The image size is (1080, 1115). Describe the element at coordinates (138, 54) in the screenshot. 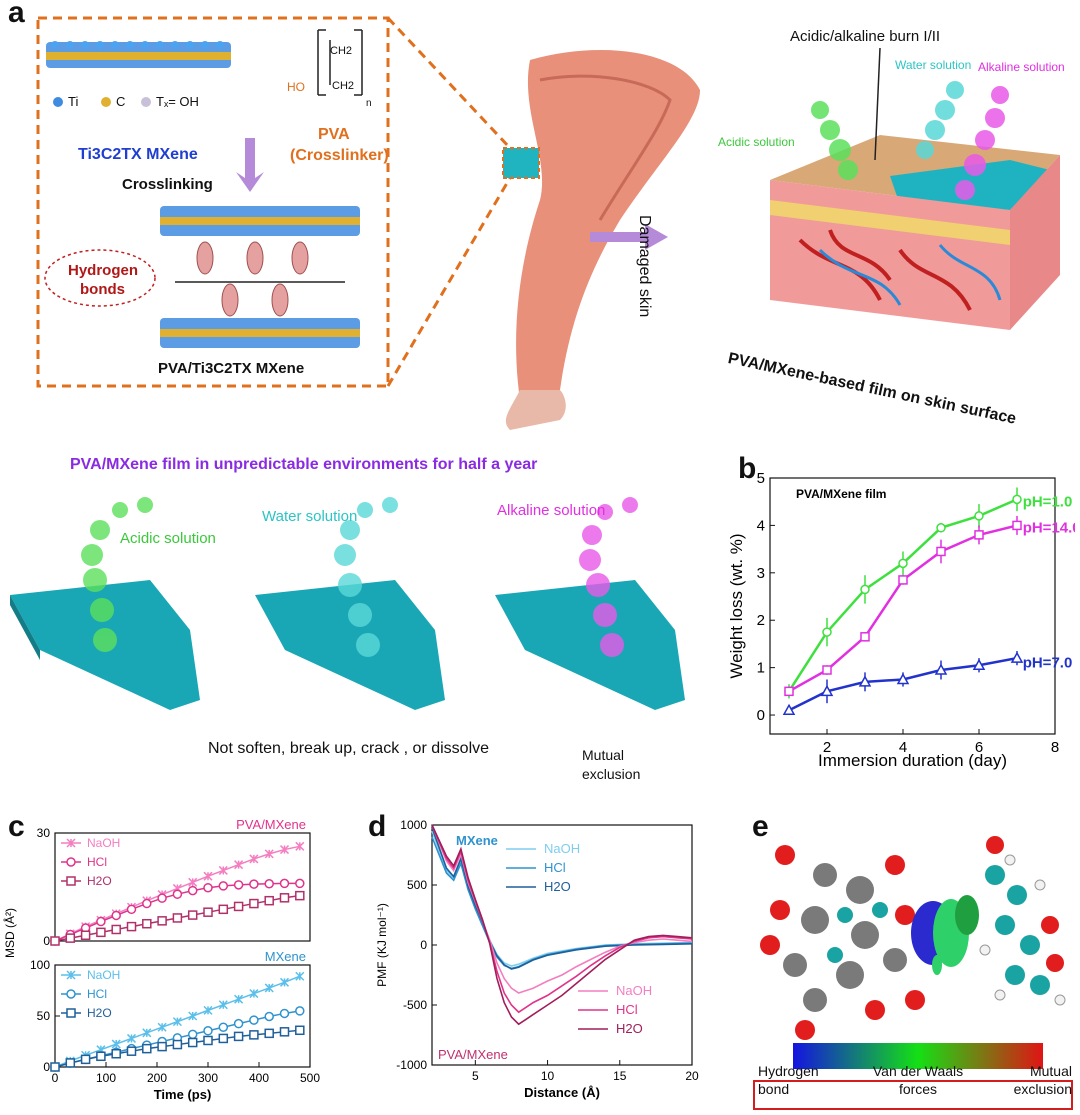

I see `mxene-sheet-icon` at that location.